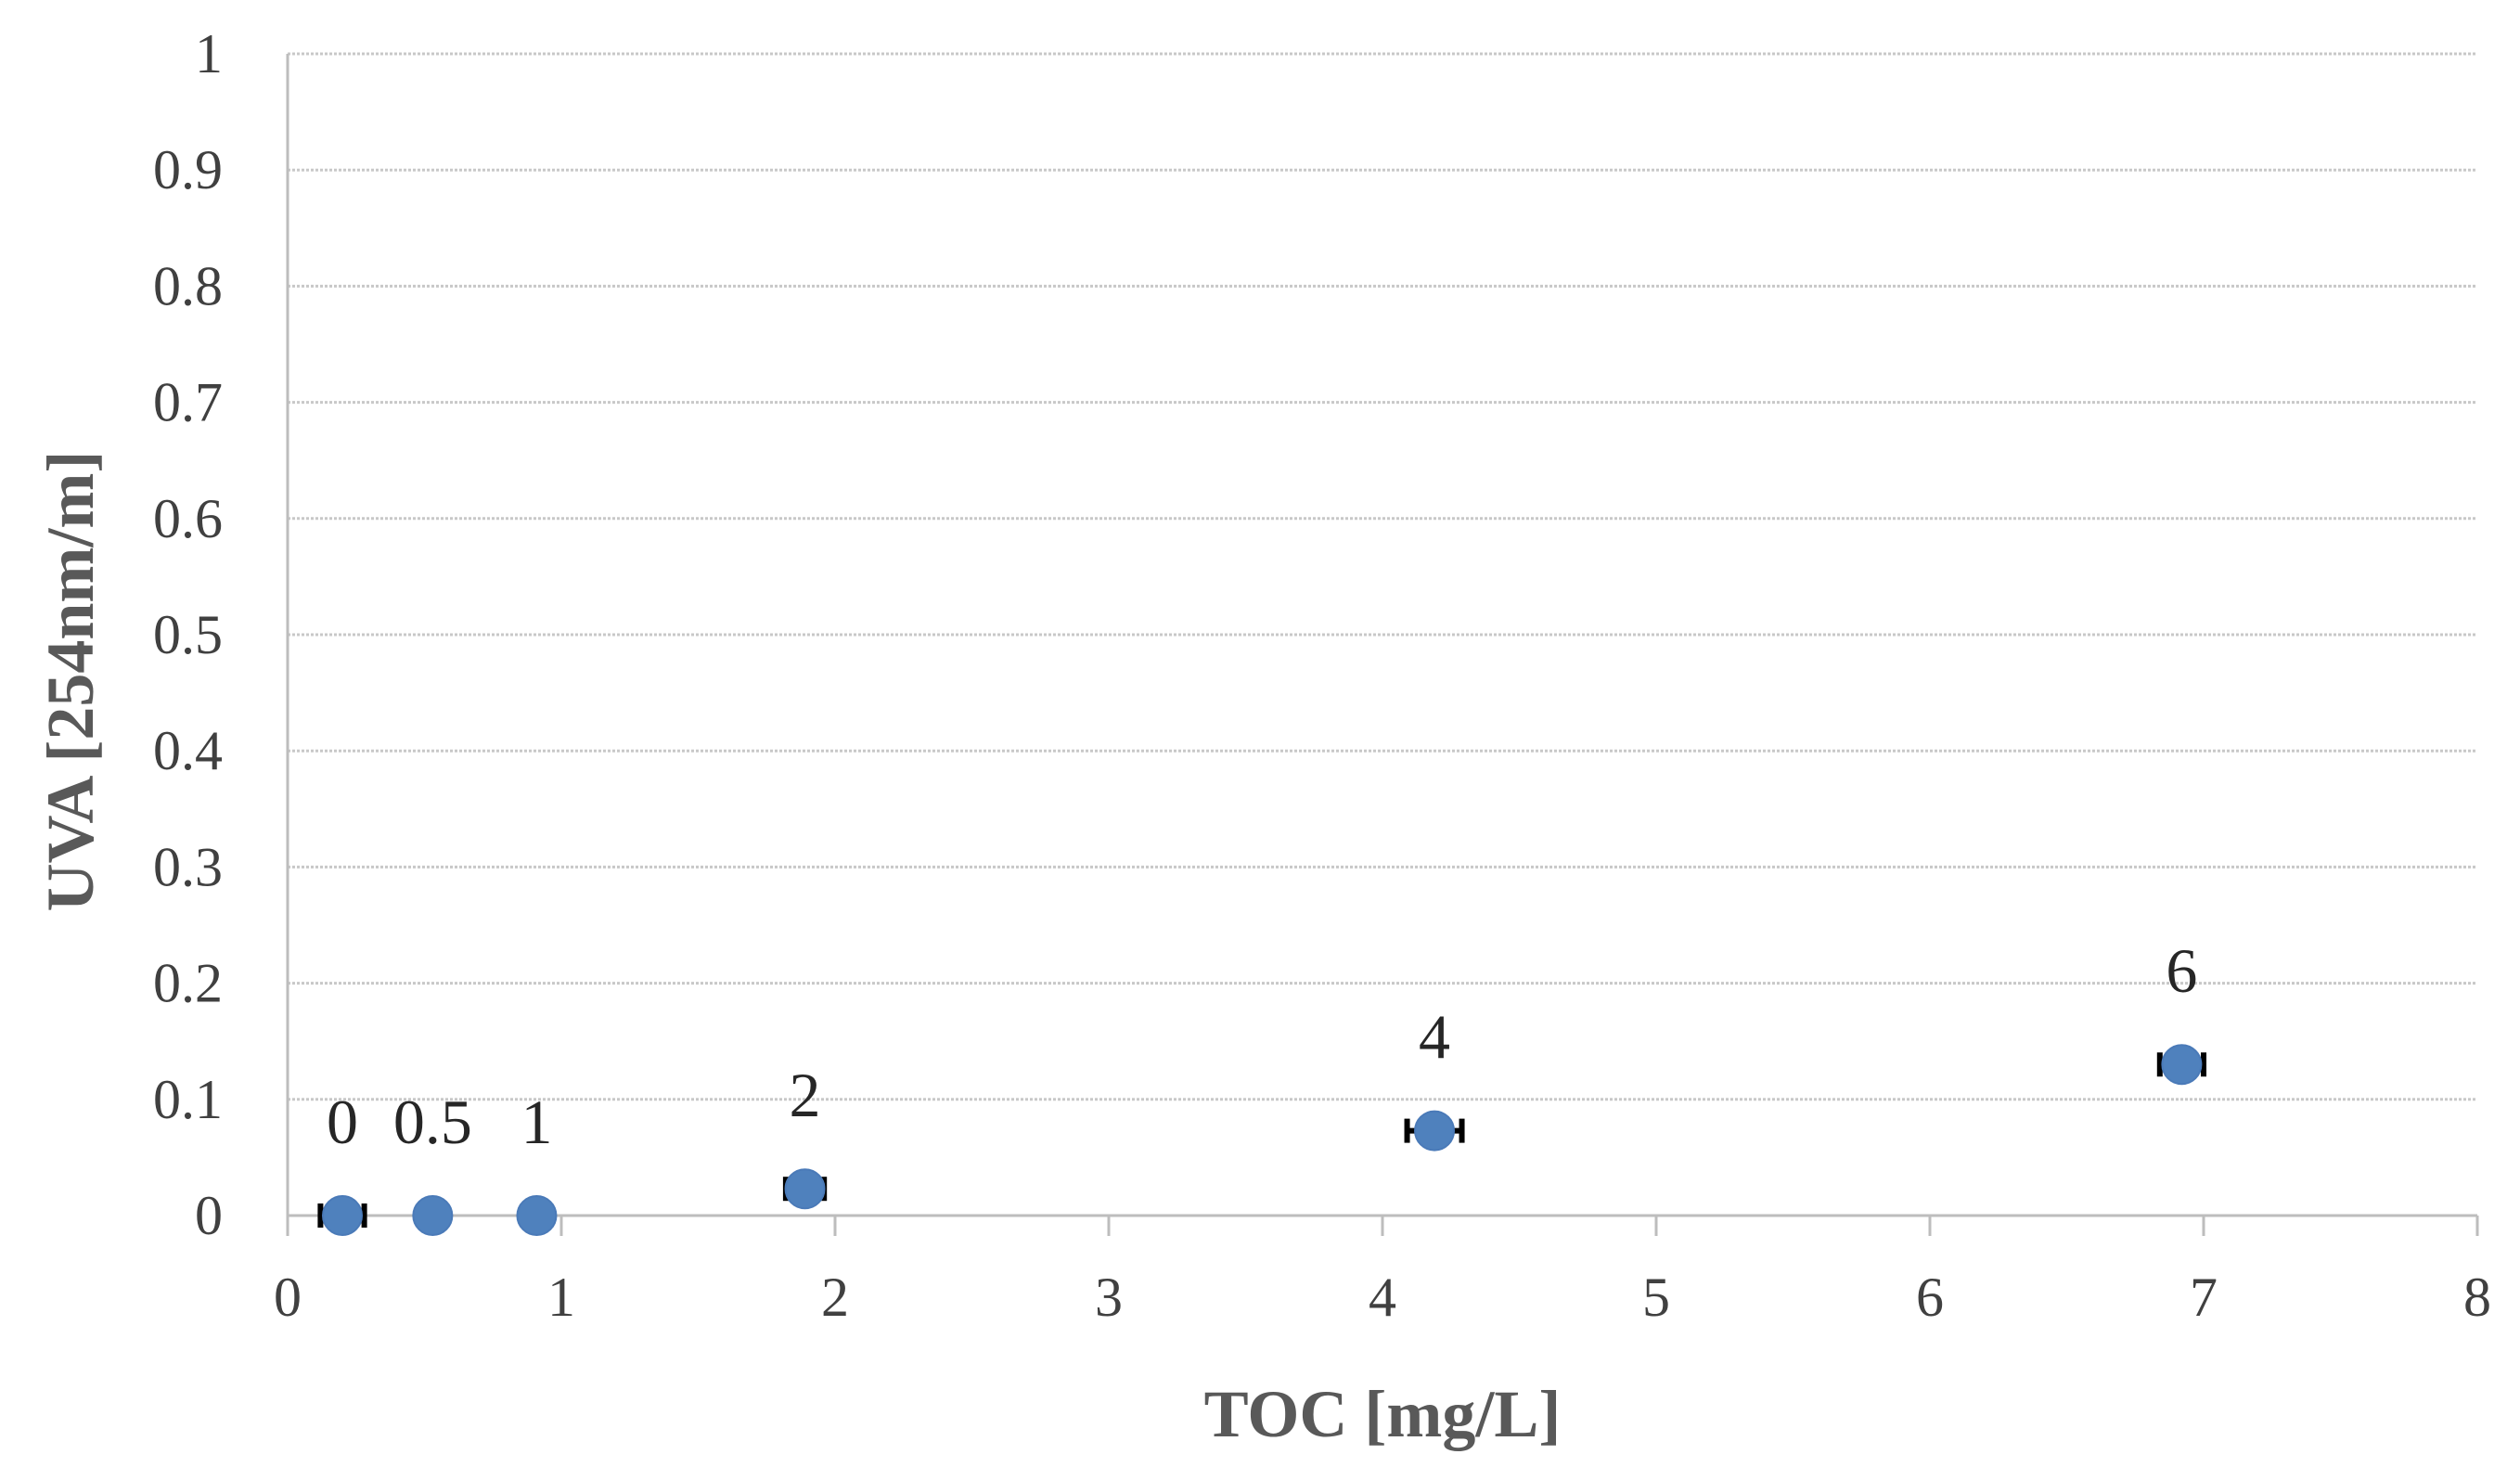  Describe the element at coordinates (2477, 1297) in the screenshot. I see `x-tick-label: 8` at that location.